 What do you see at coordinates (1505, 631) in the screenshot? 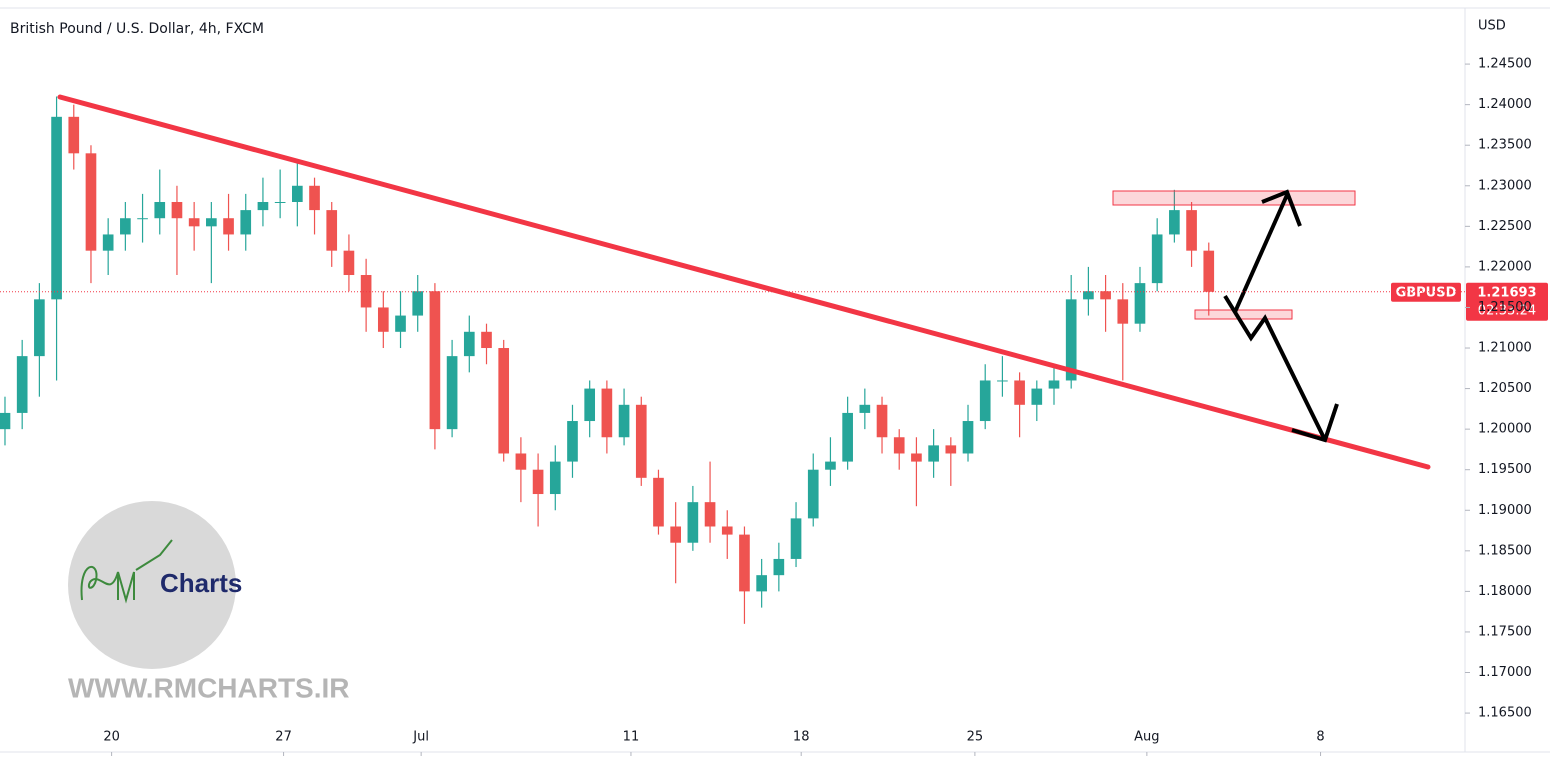
I see `y-tick-label: 1.17500` at bounding box center [1505, 631].